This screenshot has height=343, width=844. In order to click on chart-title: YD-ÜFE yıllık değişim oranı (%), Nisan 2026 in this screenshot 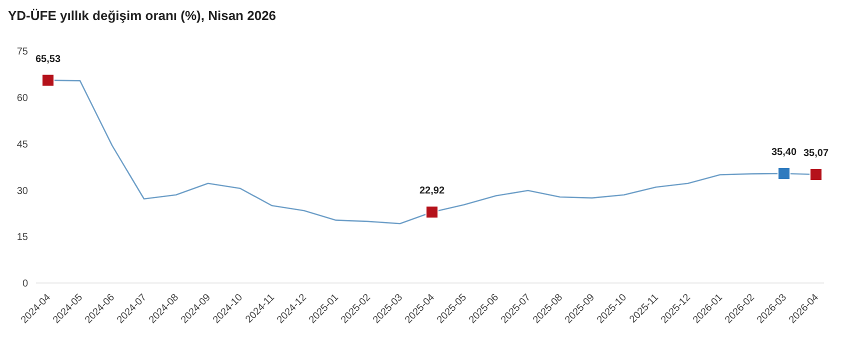, I will do `click(143, 15)`.